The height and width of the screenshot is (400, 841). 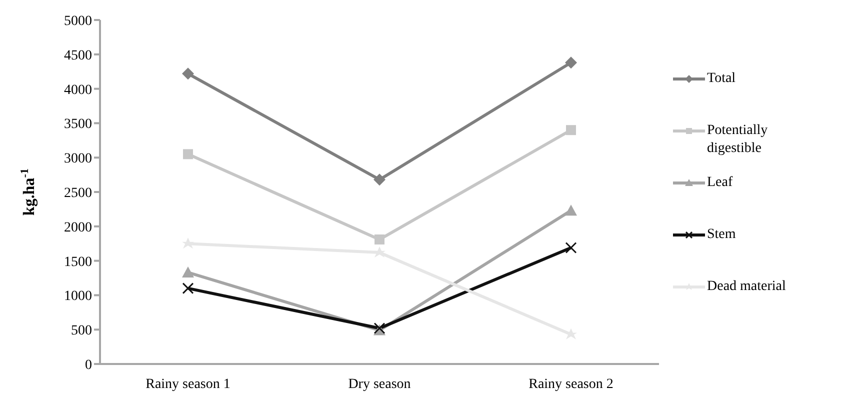 I want to click on y-tick-label: 2500, so click(x=78, y=193).